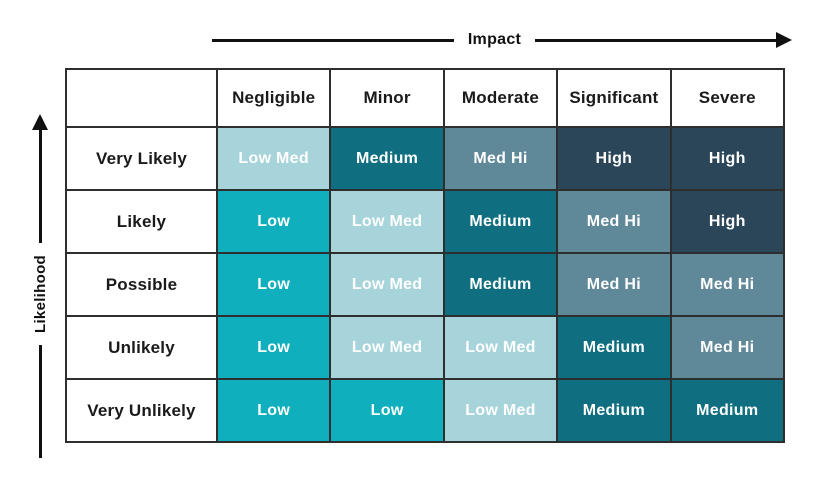  Describe the element at coordinates (614, 98) in the screenshot. I see `impact-column-header: Significant` at that location.